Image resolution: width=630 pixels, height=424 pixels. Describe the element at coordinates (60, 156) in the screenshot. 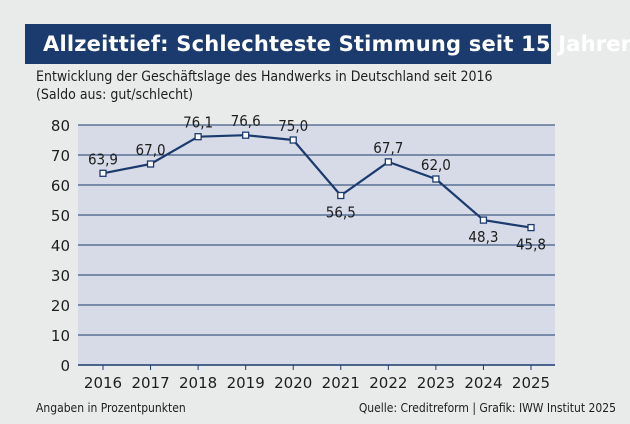

I see `y-tick-label: 70` at that location.